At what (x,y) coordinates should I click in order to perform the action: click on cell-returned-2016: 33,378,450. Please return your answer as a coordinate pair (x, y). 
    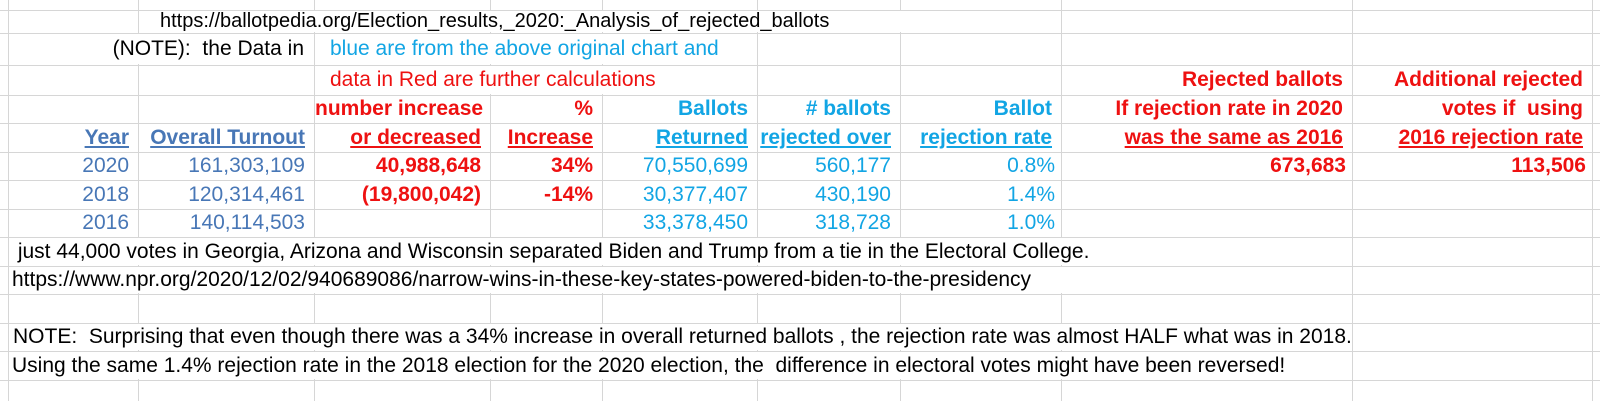
    Looking at the image, I should click on (695, 222).